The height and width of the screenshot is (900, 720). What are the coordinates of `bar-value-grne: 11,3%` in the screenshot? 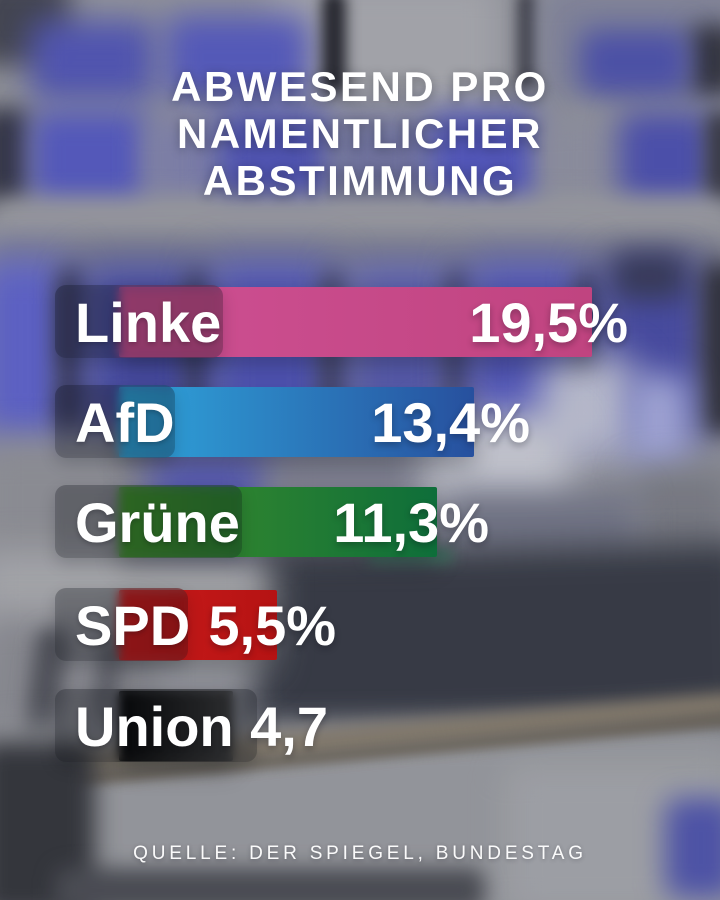 It's located at (411, 522).